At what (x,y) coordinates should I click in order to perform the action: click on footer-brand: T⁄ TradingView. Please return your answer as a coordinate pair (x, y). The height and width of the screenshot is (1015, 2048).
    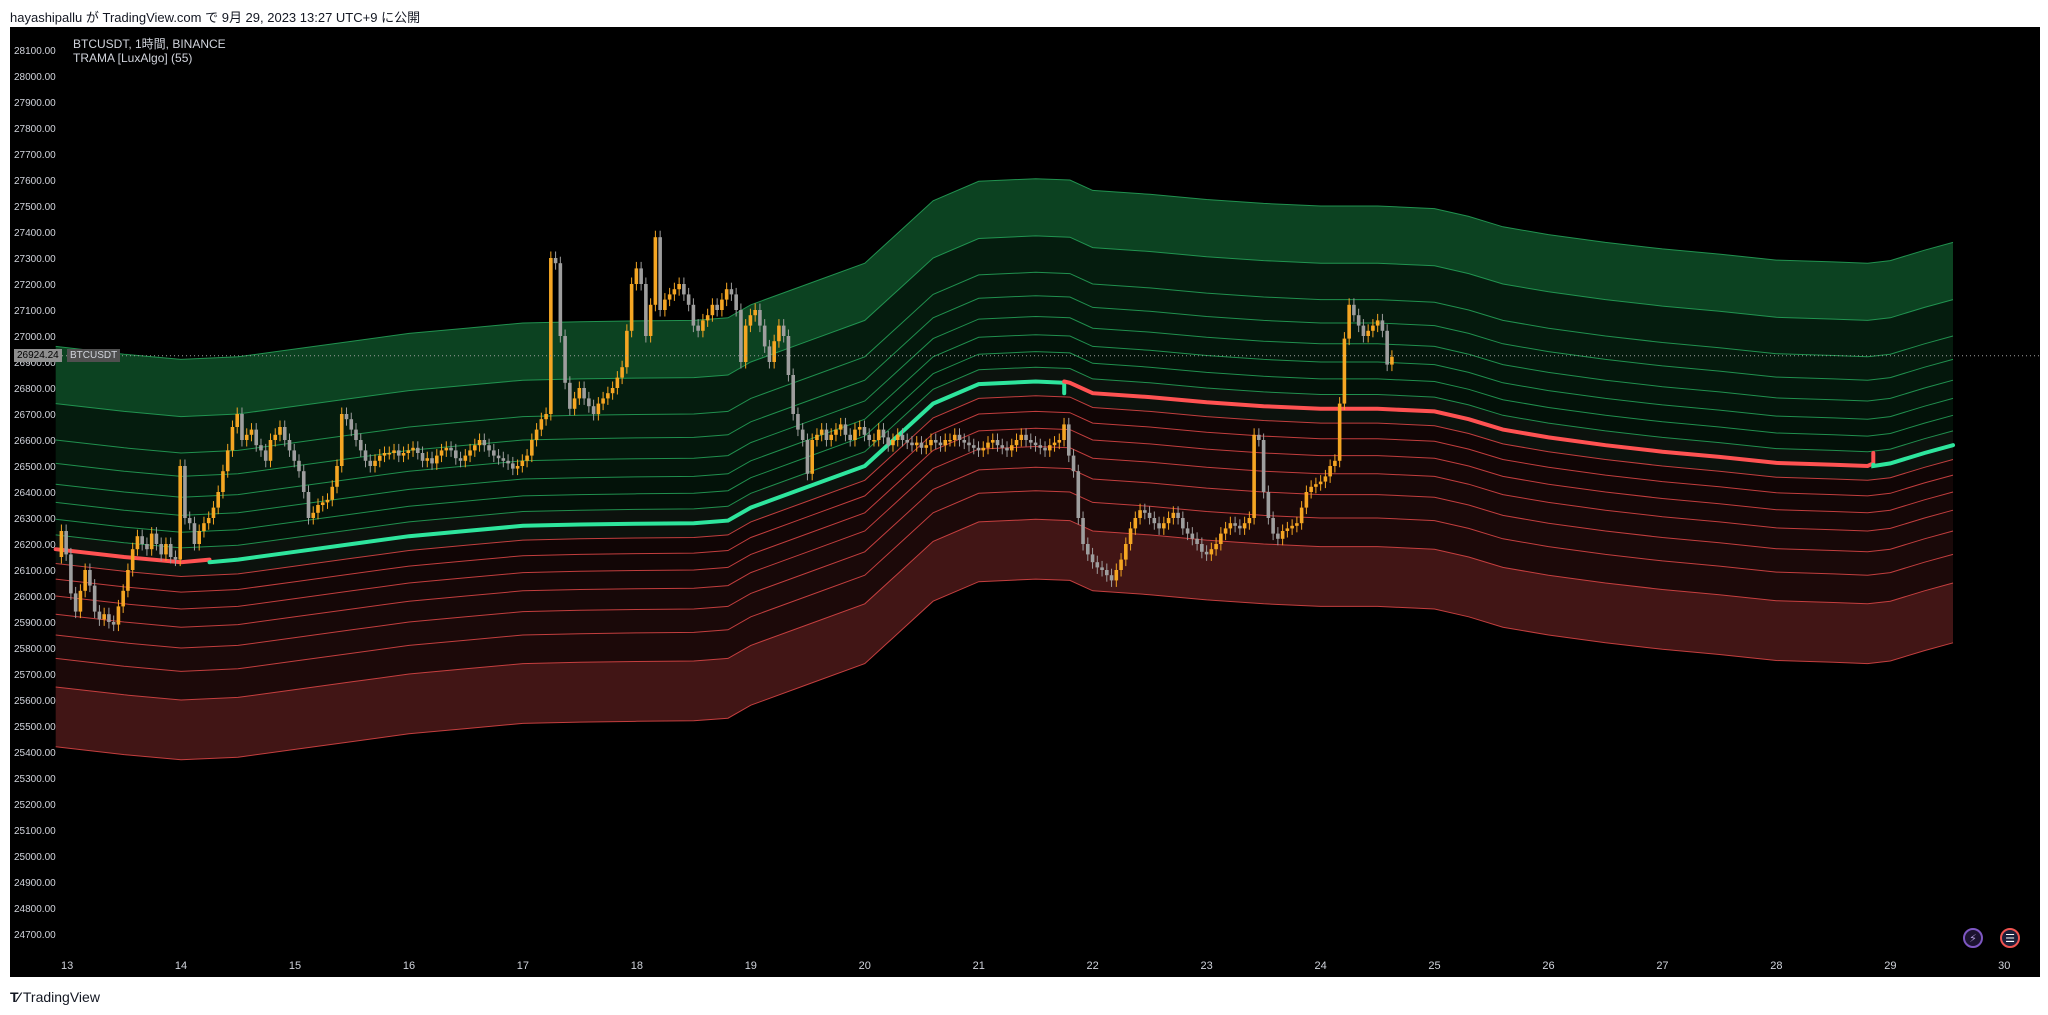
    Looking at the image, I should click on (55, 997).